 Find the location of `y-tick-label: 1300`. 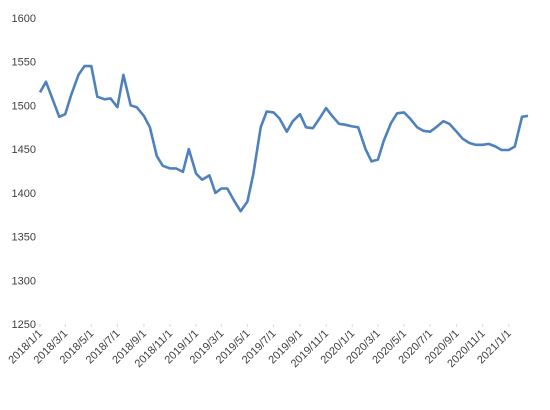

y-tick-label: 1300 is located at coordinates (24, 281).